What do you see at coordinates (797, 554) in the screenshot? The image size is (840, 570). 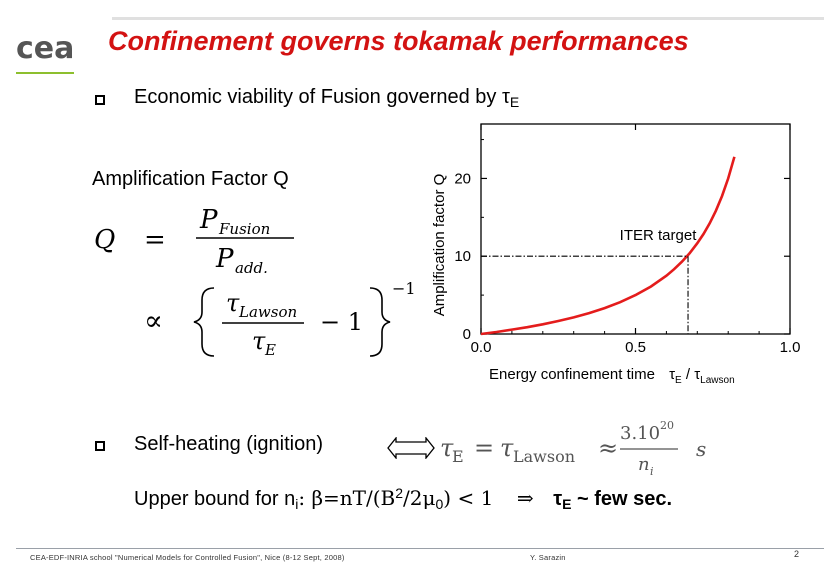 I see `page-number: 2` at bounding box center [797, 554].